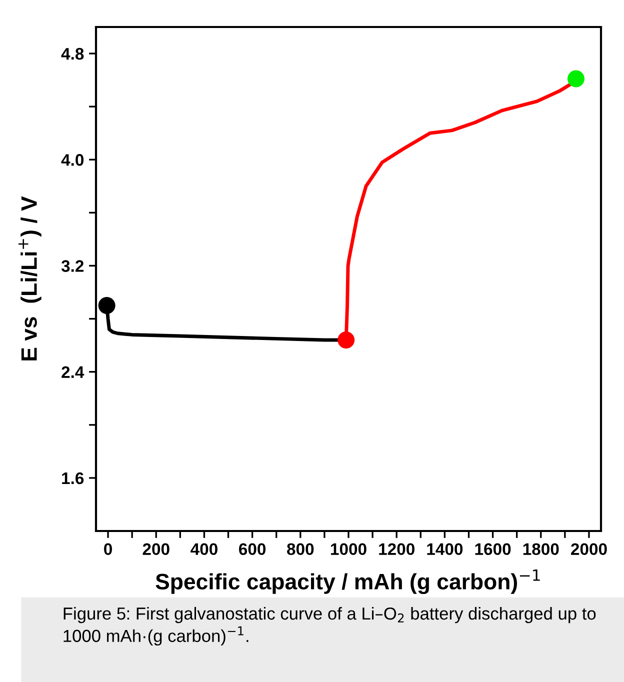  What do you see at coordinates (445, 549) in the screenshot?
I see `x-tick-label: 1400` at bounding box center [445, 549].